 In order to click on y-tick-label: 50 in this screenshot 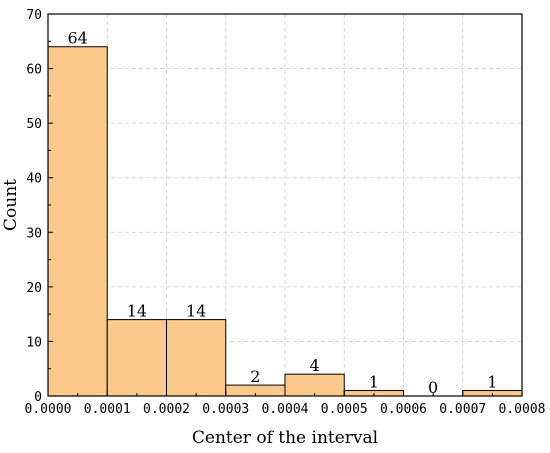, I will do `click(34, 124)`.